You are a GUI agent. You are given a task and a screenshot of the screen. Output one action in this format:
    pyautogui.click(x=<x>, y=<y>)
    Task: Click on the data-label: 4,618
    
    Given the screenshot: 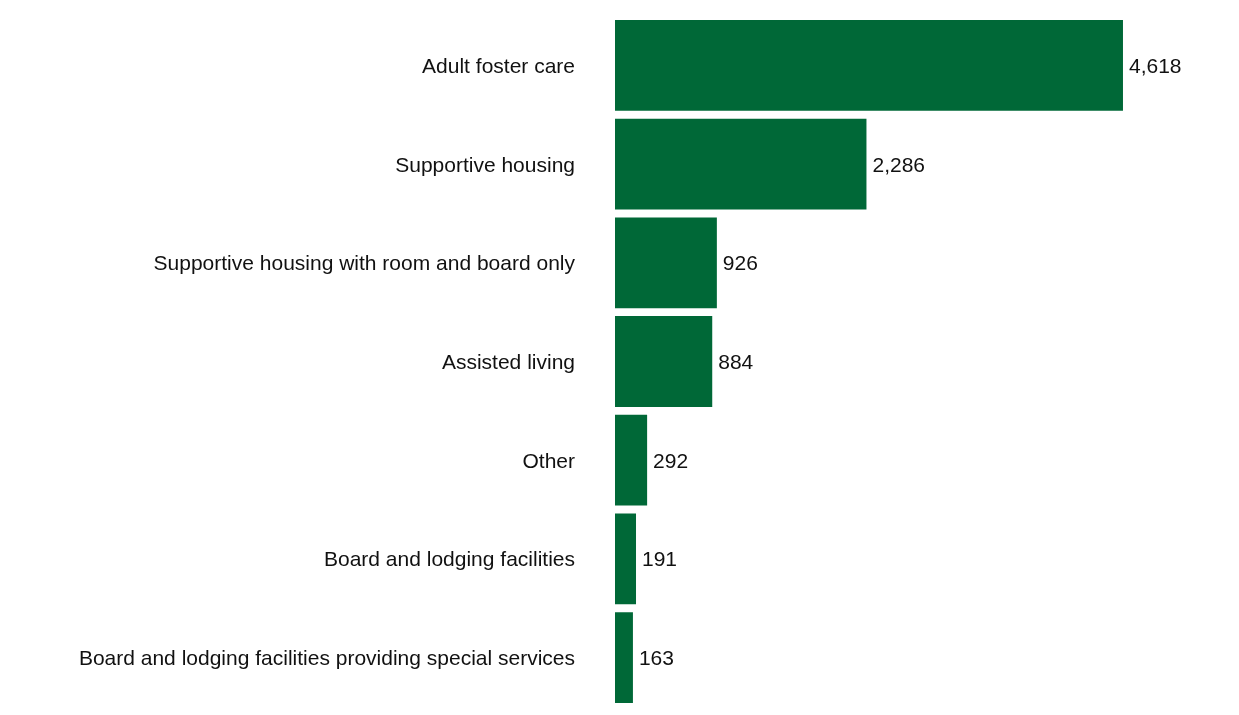 What is the action you would take?
    pyautogui.click(x=1155, y=65)
    